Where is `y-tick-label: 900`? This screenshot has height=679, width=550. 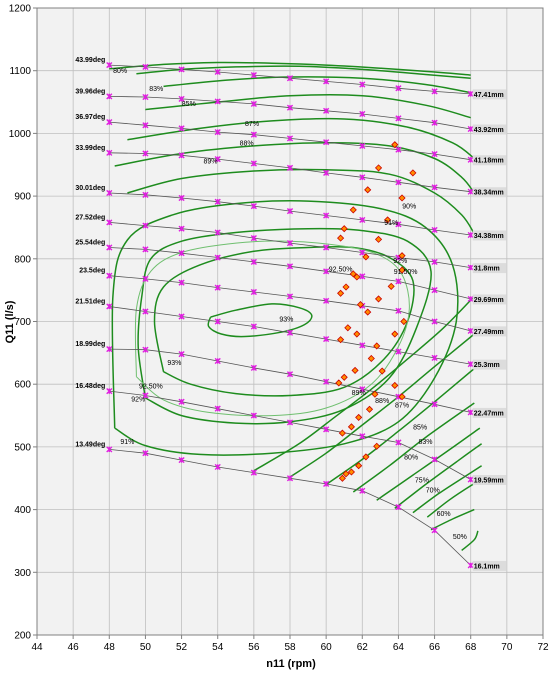 y-tick-label: 900 is located at coordinates (22, 197).